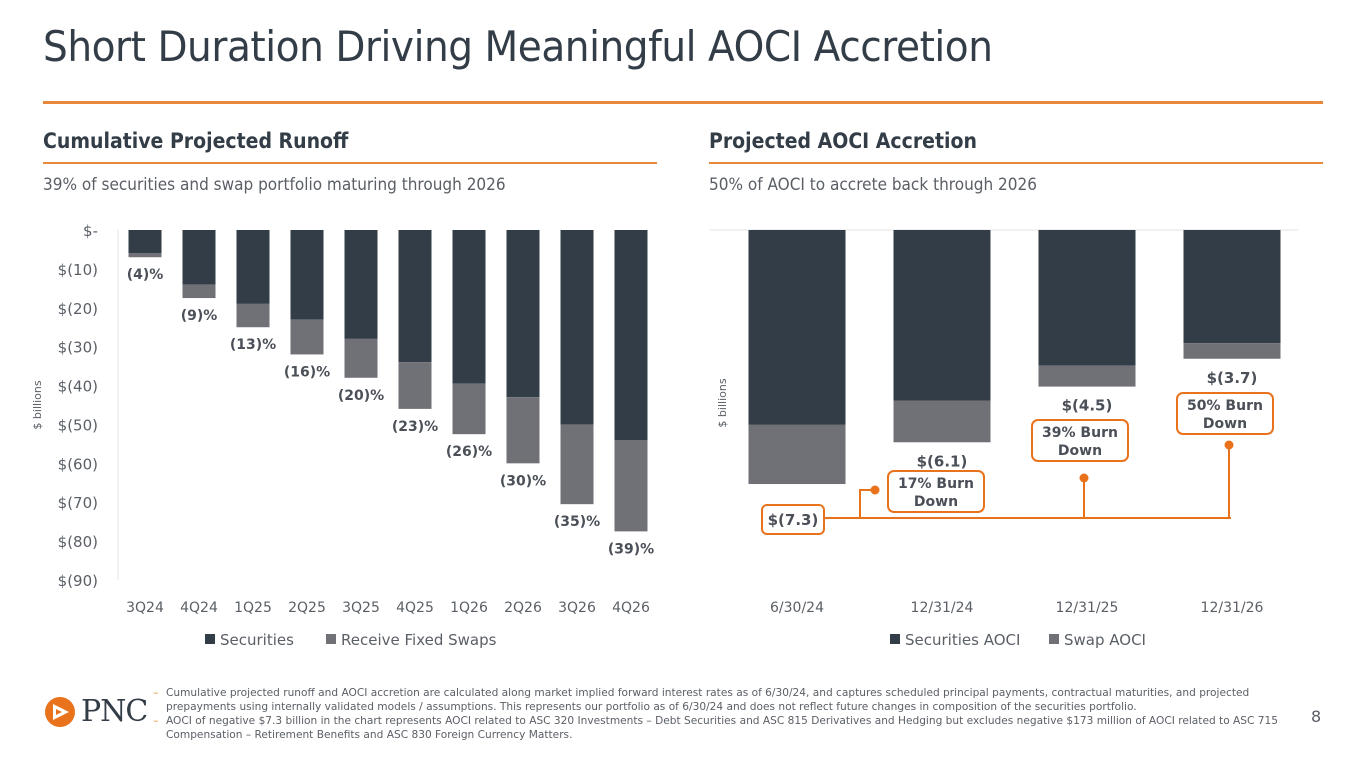 The width and height of the screenshot is (1365, 768). What do you see at coordinates (631, 608) in the screenshot?
I see `x-tick-label: 4Q26` at bounding box center [631, 608].